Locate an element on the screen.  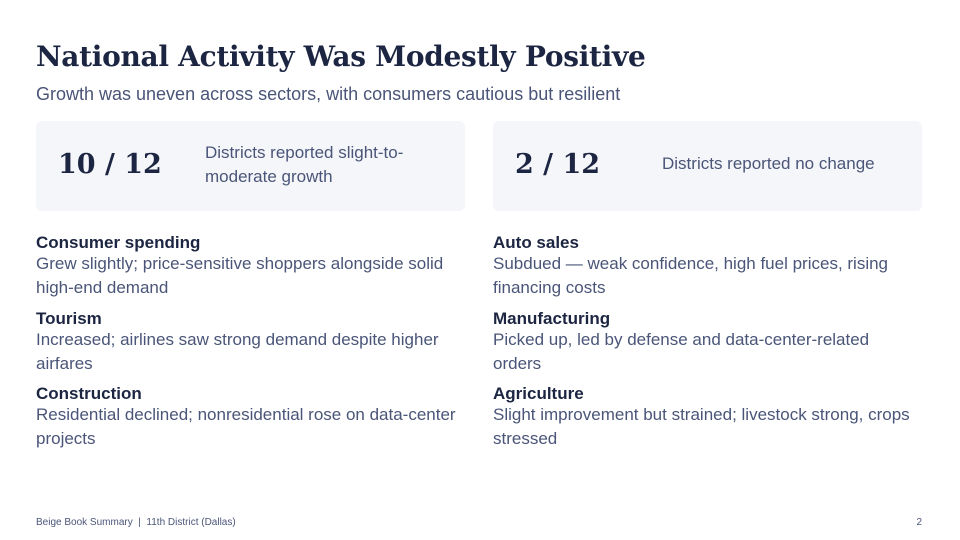
sector-name: Tourism is located at coordinates (69, 318).